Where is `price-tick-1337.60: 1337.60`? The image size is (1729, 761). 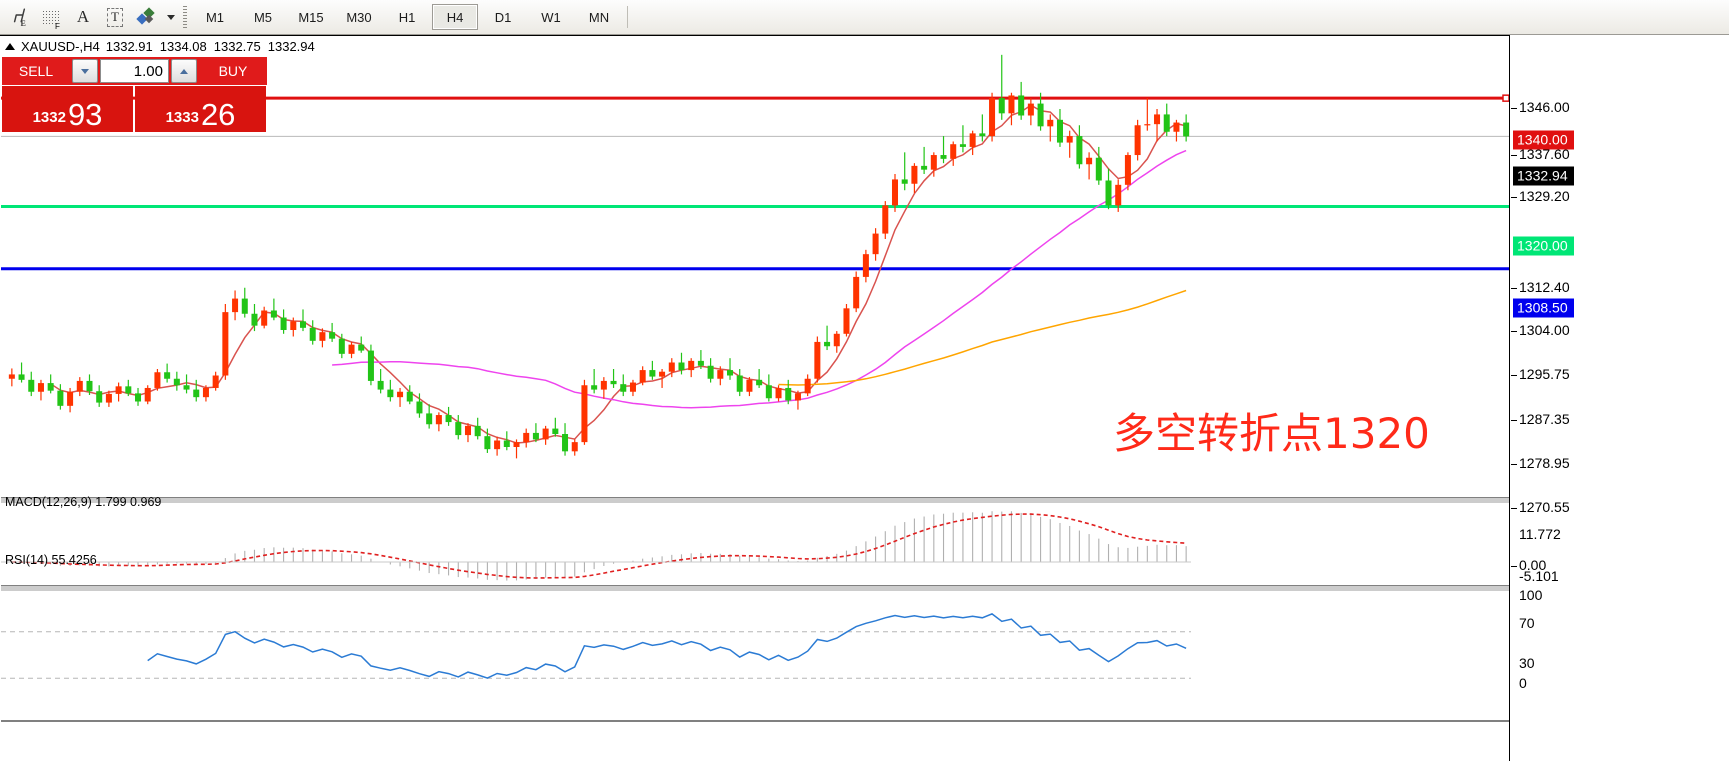 price-tick-1337.60: 1337.60 is located at coordinates (1540, 154).